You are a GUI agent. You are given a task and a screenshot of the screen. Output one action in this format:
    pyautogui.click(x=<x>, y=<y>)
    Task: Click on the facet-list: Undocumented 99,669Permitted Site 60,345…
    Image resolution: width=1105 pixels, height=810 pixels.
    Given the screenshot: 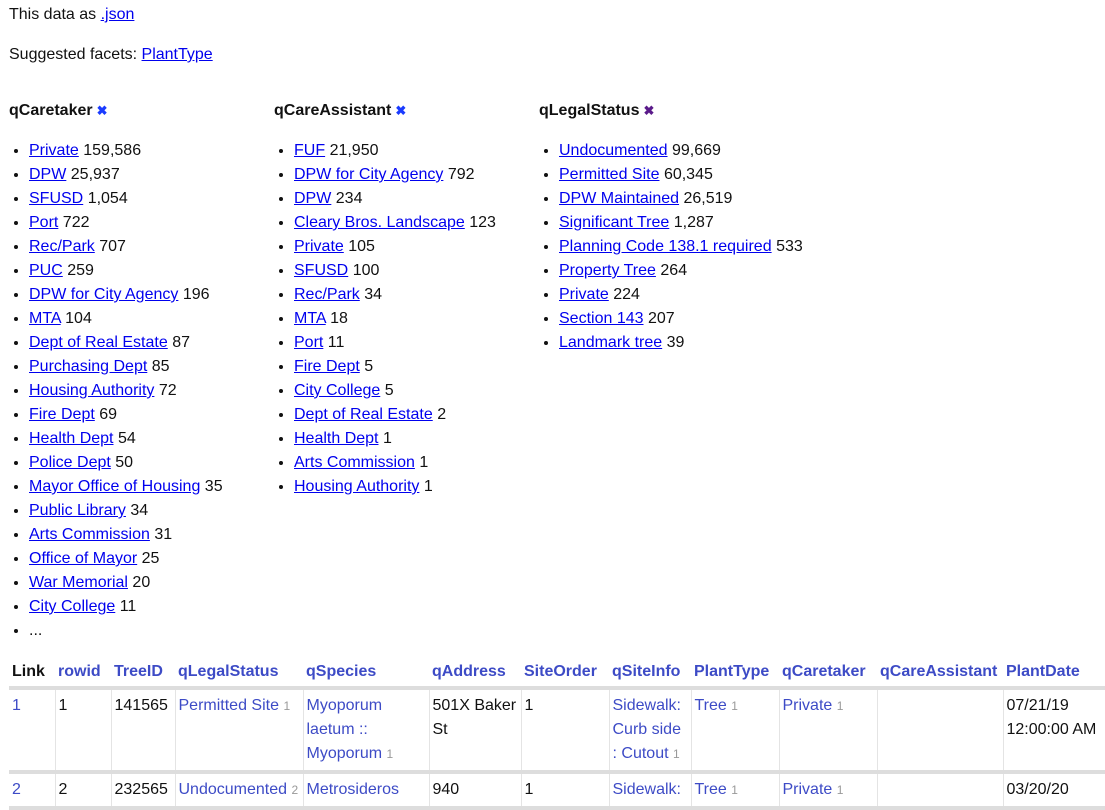 What is the action you would take?
    pyautogui.click(x=671, y=247)
    